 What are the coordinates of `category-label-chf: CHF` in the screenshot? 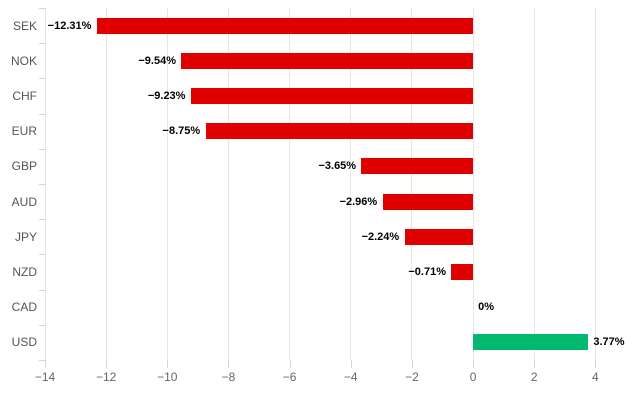 It's located at (24, 95).